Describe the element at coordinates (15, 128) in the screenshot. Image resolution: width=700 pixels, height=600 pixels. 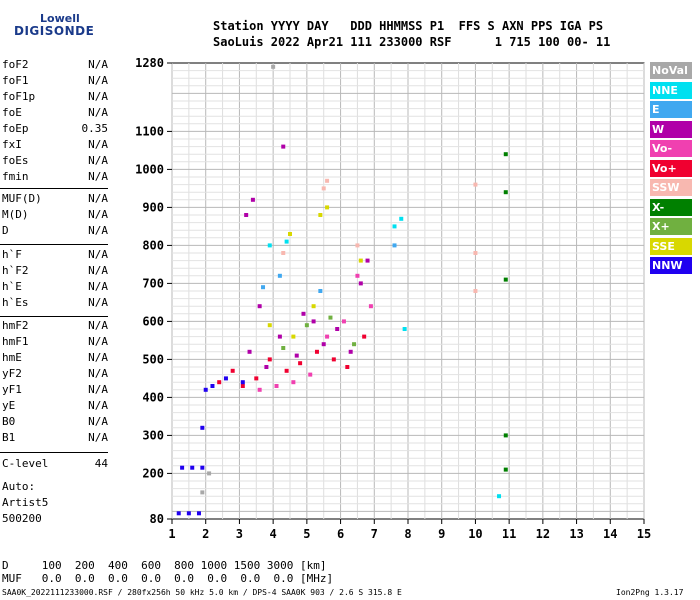
I see `param-name: foEp` at that location.